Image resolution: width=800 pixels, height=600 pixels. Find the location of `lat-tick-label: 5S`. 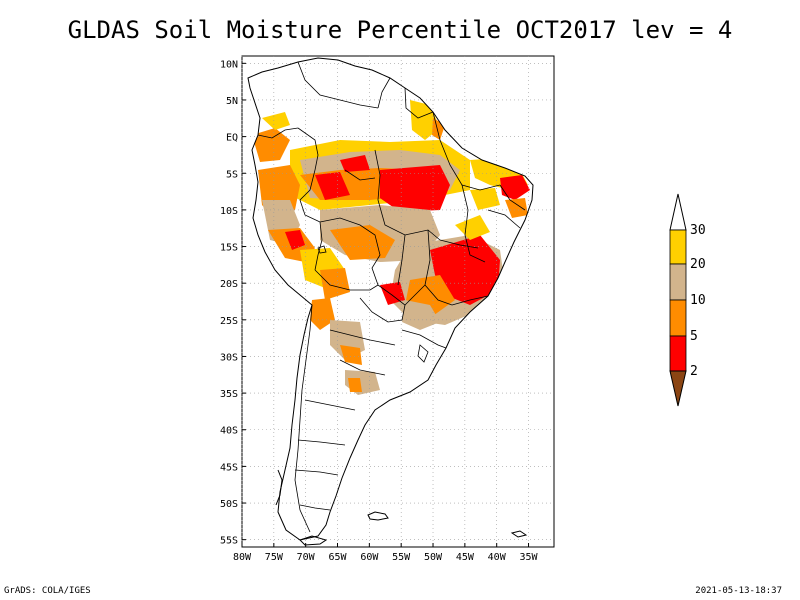

lat-tick-label: 5S is located at coordinates (232, 174).